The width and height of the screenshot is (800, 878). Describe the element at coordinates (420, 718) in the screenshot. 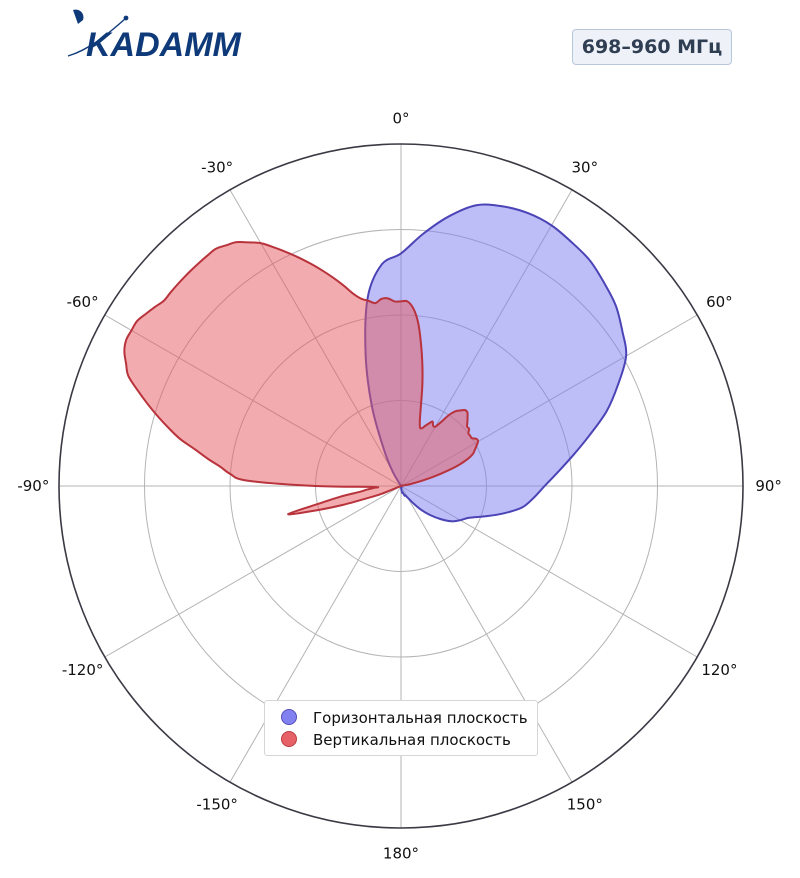

I see `legend-label-horizontal: Горизонтальная плоскость` at that location.